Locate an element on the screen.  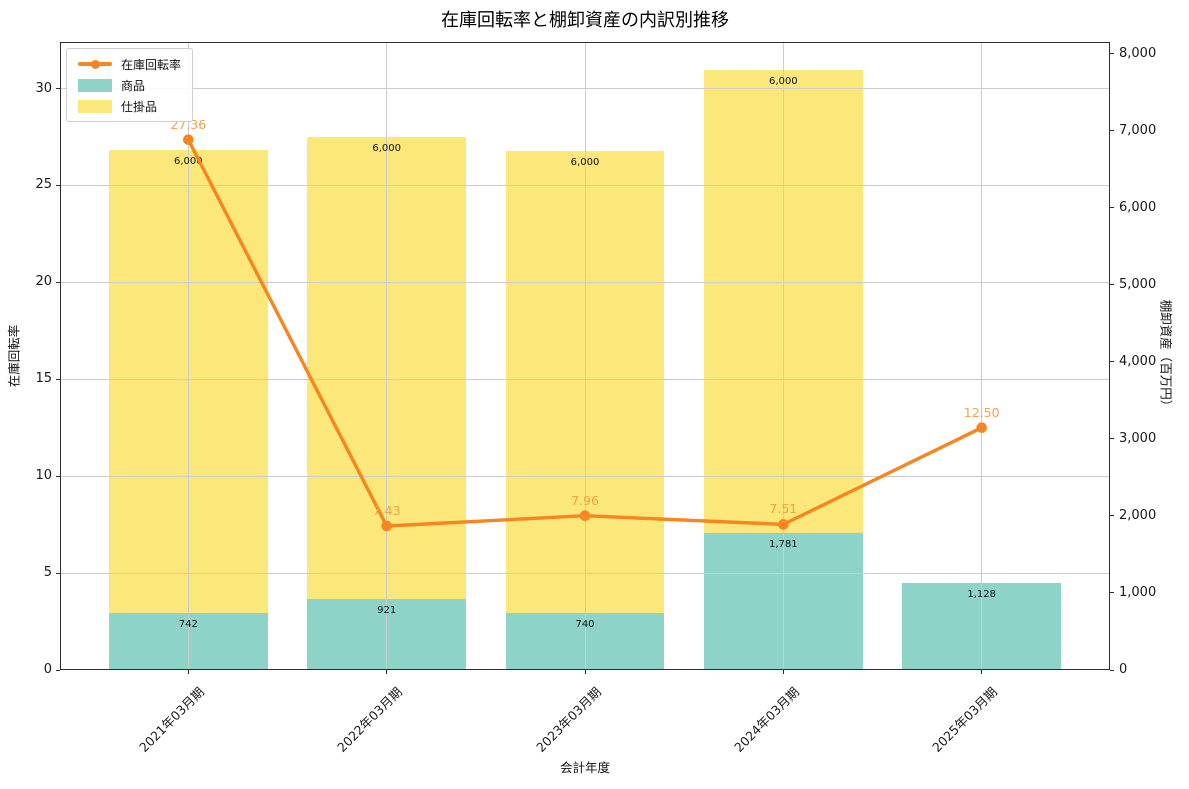
line-value-label: 12.50 is located at coordinates (981, 412).